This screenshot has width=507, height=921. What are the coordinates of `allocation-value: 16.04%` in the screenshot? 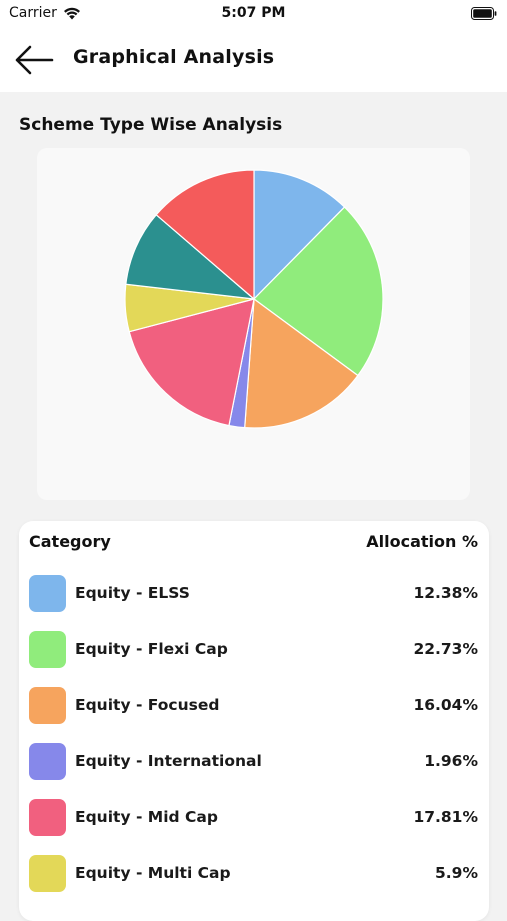 It's located at (445, 705).